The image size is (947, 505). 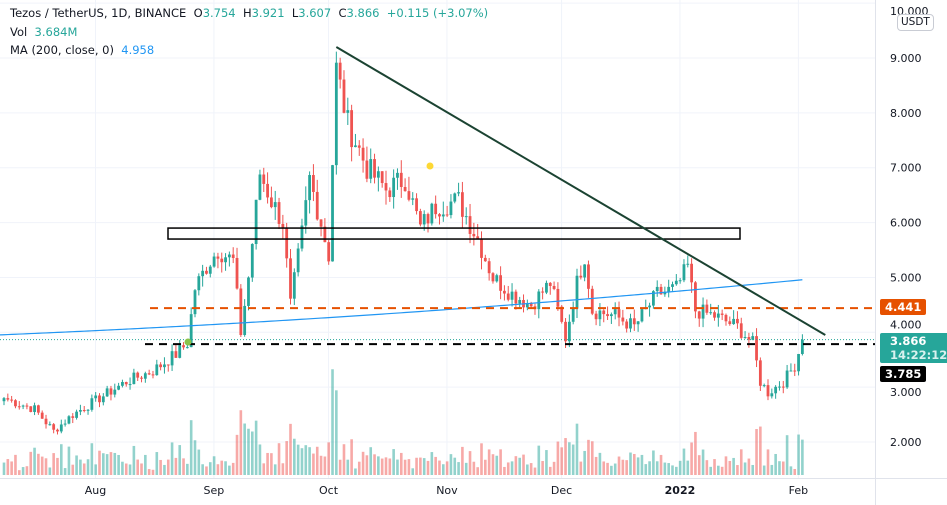 I want to click on low-label: L, so click(x=295, y=13).